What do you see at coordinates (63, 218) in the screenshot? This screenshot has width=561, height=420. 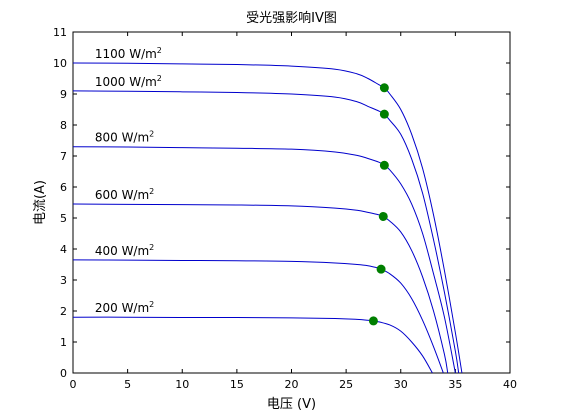 I see `y-tick-label: 5` at bounding box center [63, 218].